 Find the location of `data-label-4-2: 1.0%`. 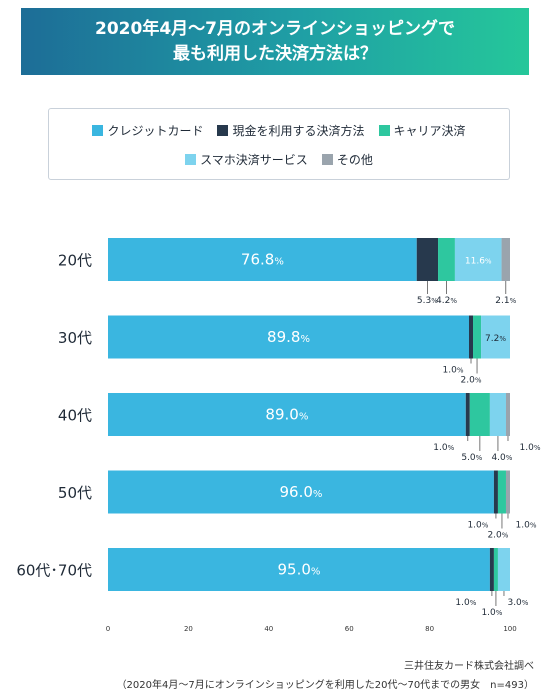

data-label-4-2: 1.0% is located at coordinates (491, 613).